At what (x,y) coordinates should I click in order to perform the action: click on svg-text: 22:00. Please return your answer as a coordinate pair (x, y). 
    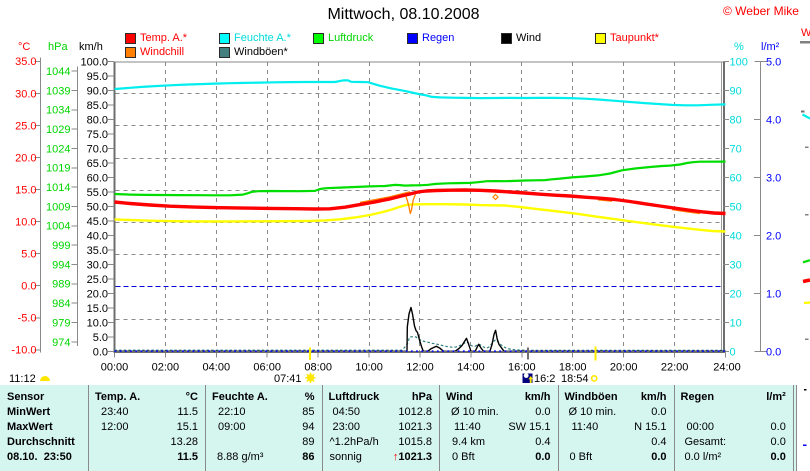
    Looking at the image, I should click on (675, 368).